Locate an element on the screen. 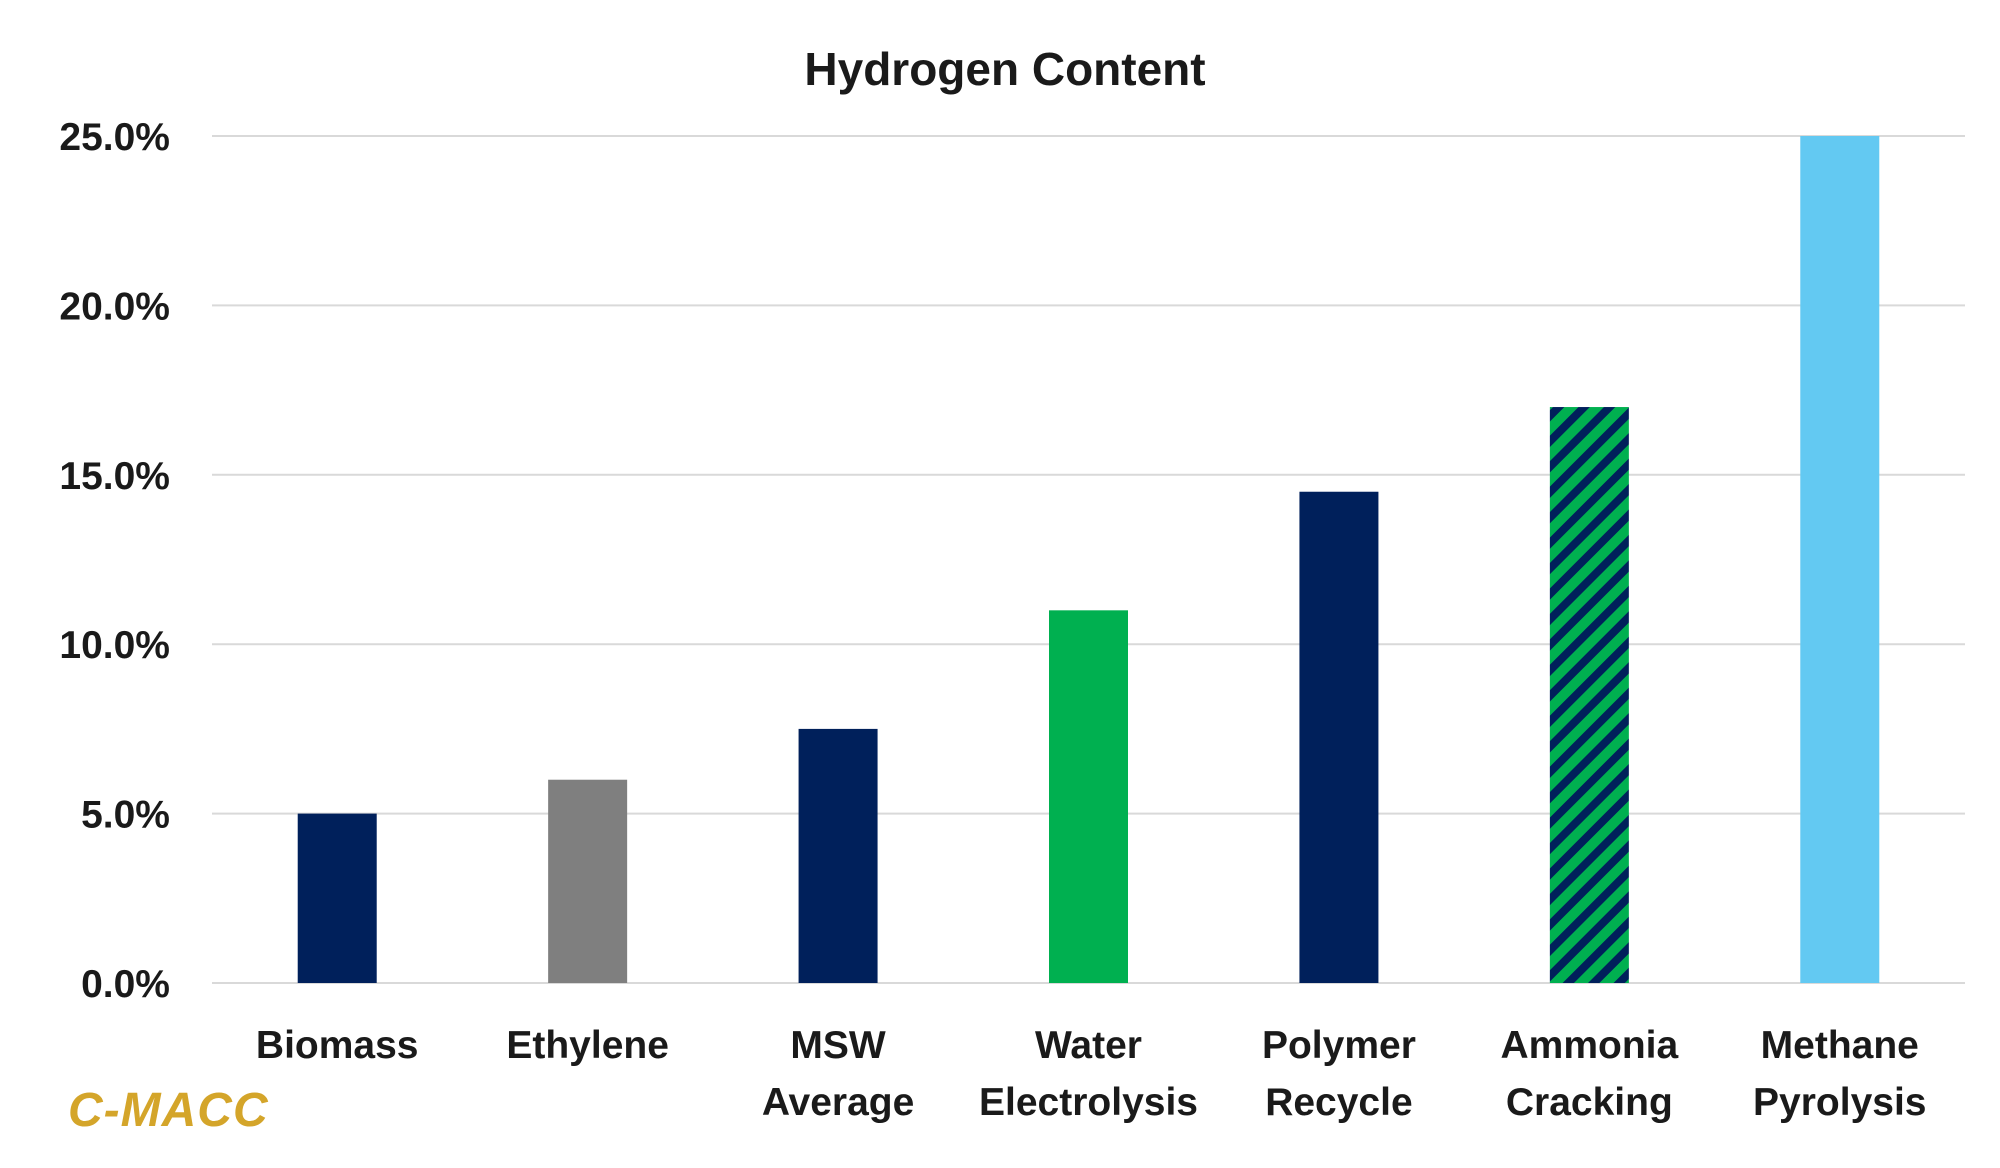 The height and width of the screenshot is (1168, 2000). x-category-label: Electrolysis is located at coordinates (1088, 1102).